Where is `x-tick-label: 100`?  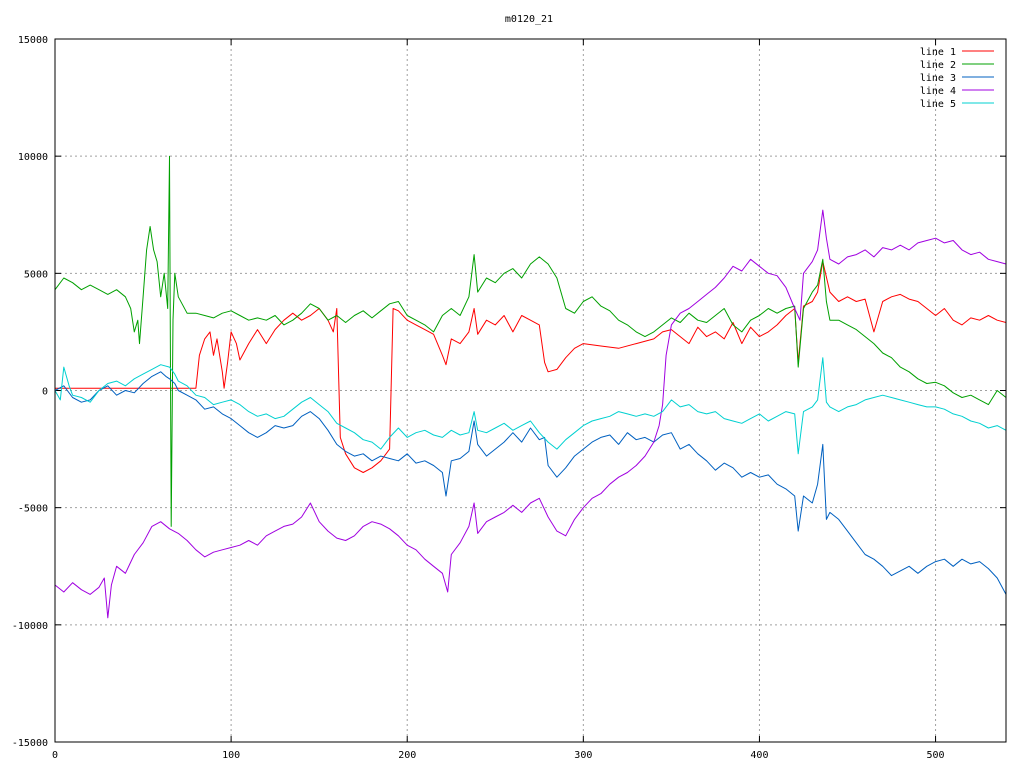
x-tick-label: 100 is located at coordinates (231, 755).